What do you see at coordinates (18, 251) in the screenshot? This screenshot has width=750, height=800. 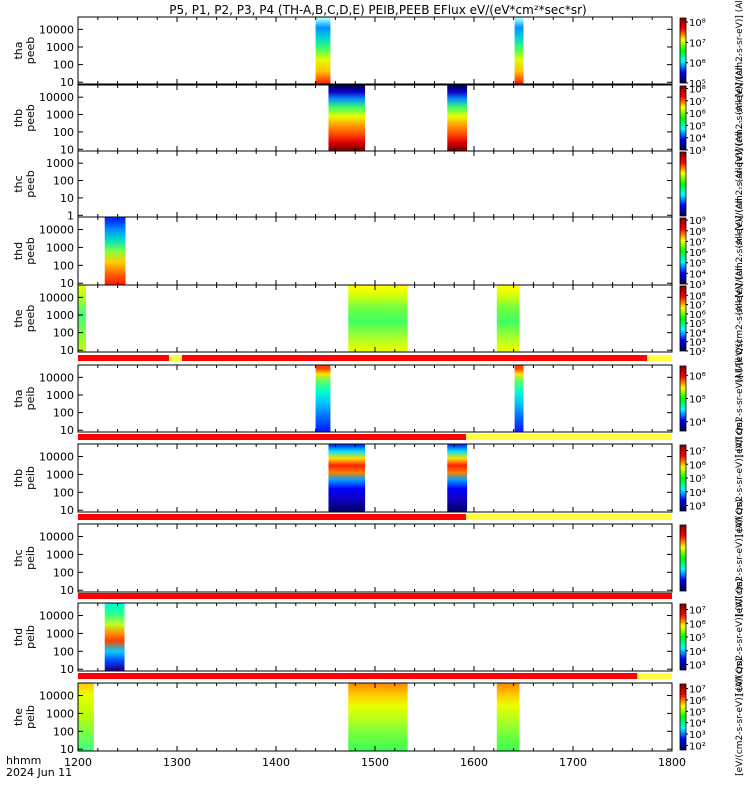 I see `y-axis-label: thd` at bounding box center [18, 251].